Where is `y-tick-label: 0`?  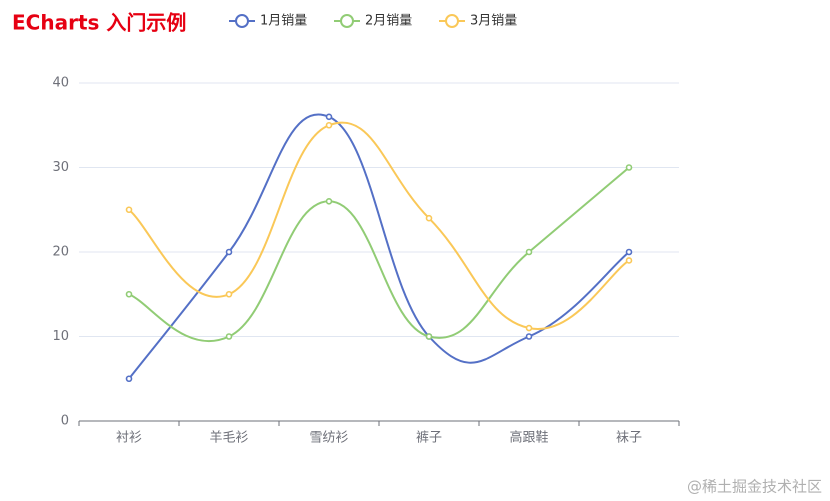 y-tick-label: 0 is located at coordinates (65, 421).